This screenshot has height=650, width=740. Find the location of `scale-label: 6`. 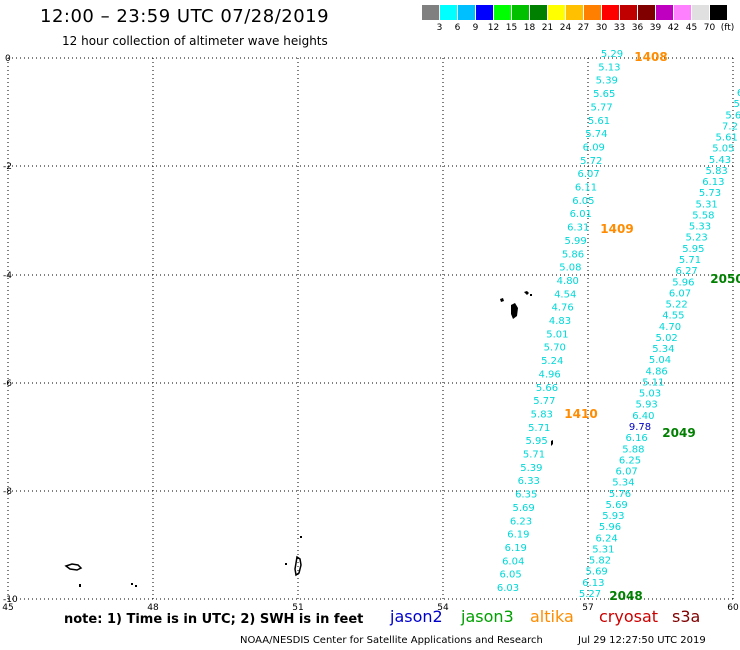

scale-label: 6 is located at coordinates (457, 28).